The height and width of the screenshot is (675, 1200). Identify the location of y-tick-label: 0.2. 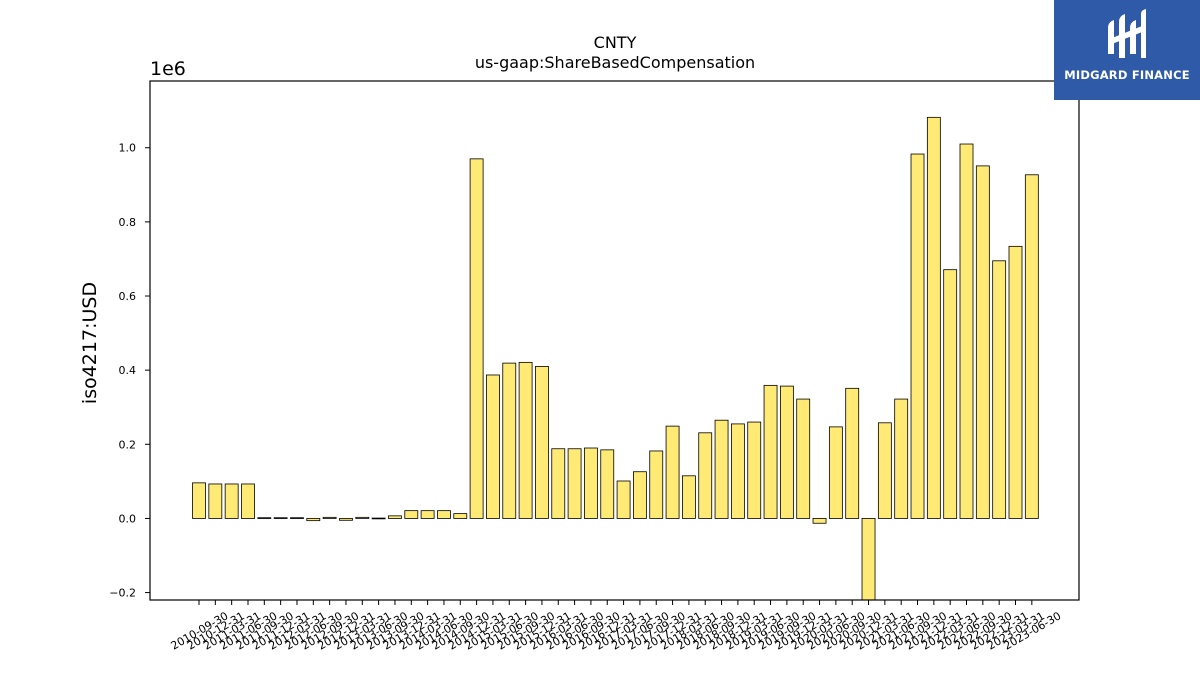
(128, 444).